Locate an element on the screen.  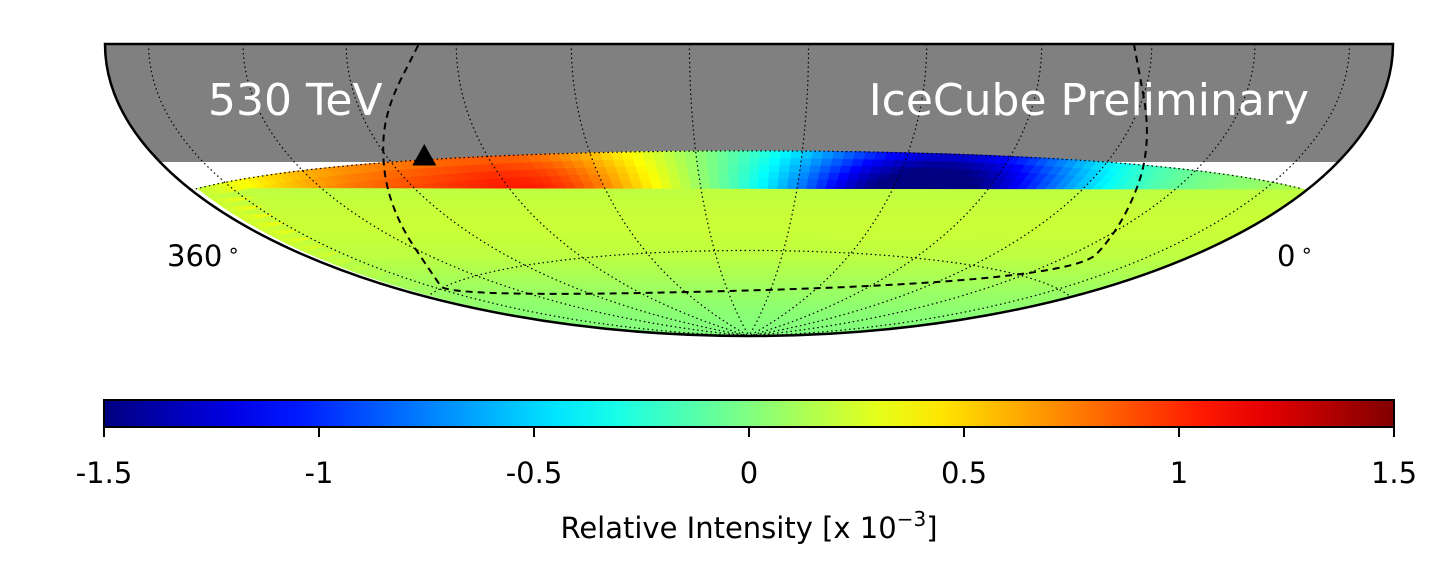
colorbar-gradient is located at coordinates (749, 413).